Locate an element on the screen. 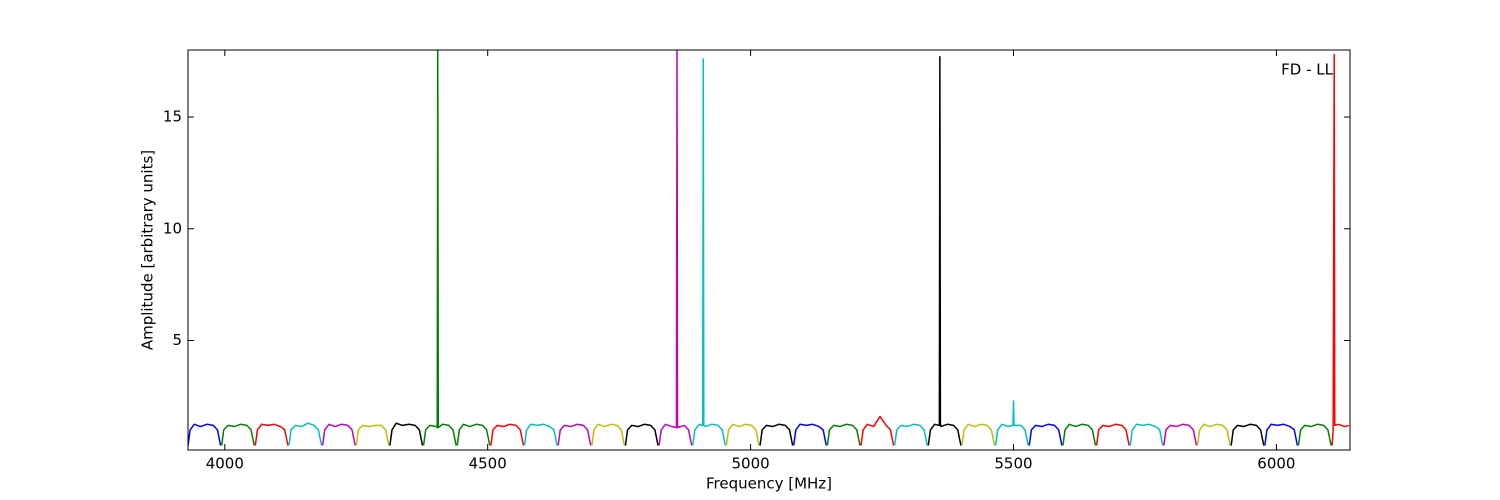  x-tick-label: 6000 is located at coordinates (1276, 464).